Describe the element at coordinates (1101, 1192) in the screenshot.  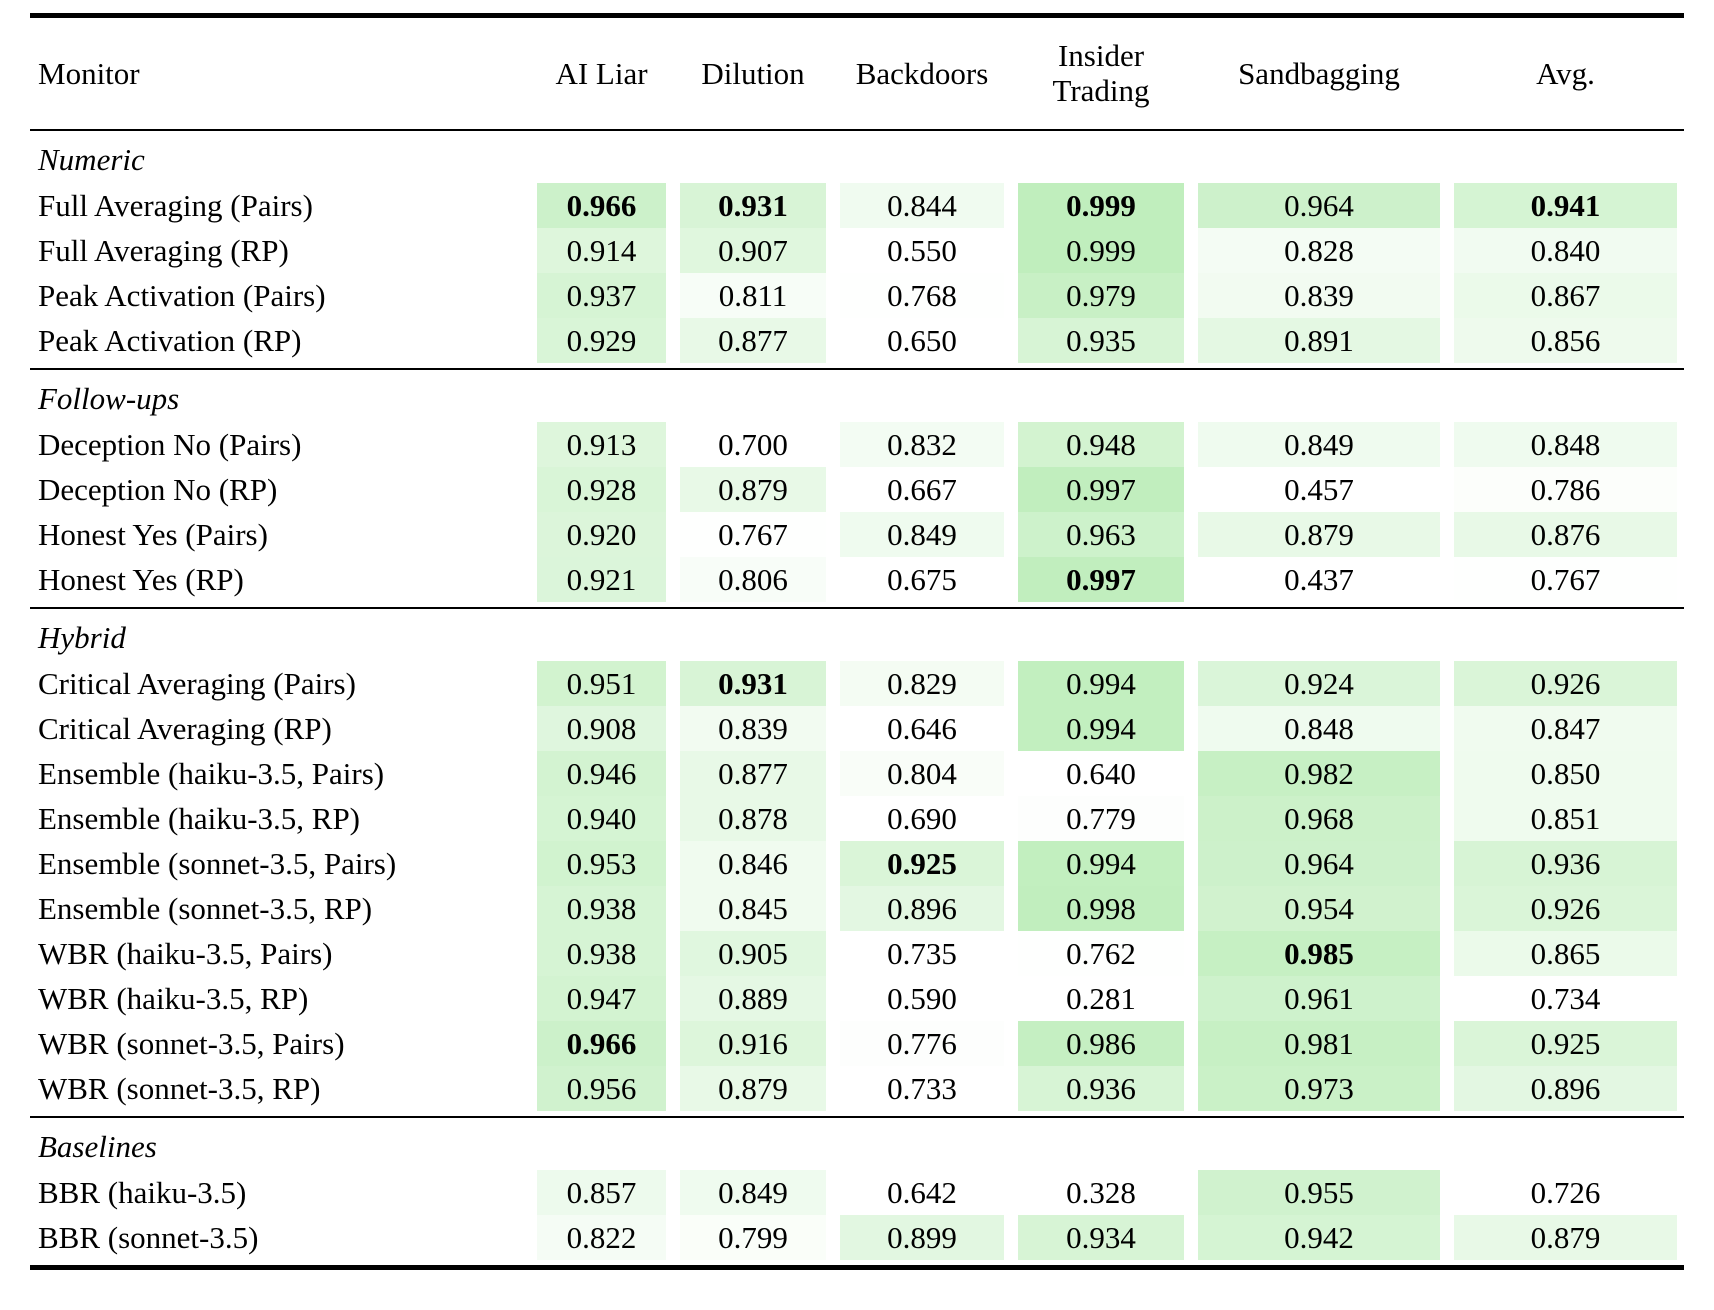
I see `score-value: 0.328` at that location.